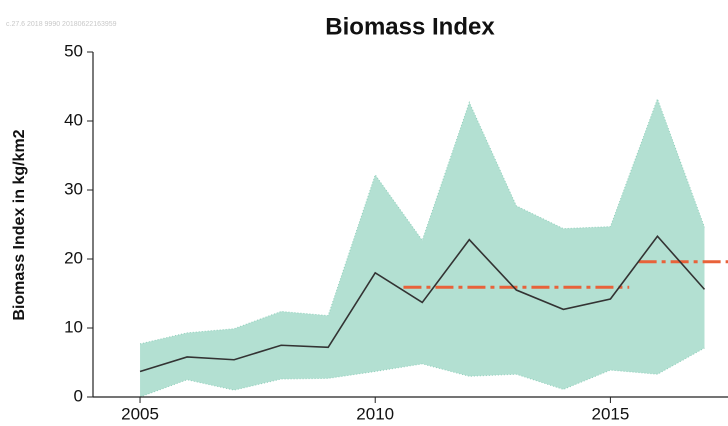 Image resolution: width=728 pixels, height=426 pixels. Describe the element at coordinates (140, 413) in the screenshot. I see `x-tick-label: 2005` at that location.